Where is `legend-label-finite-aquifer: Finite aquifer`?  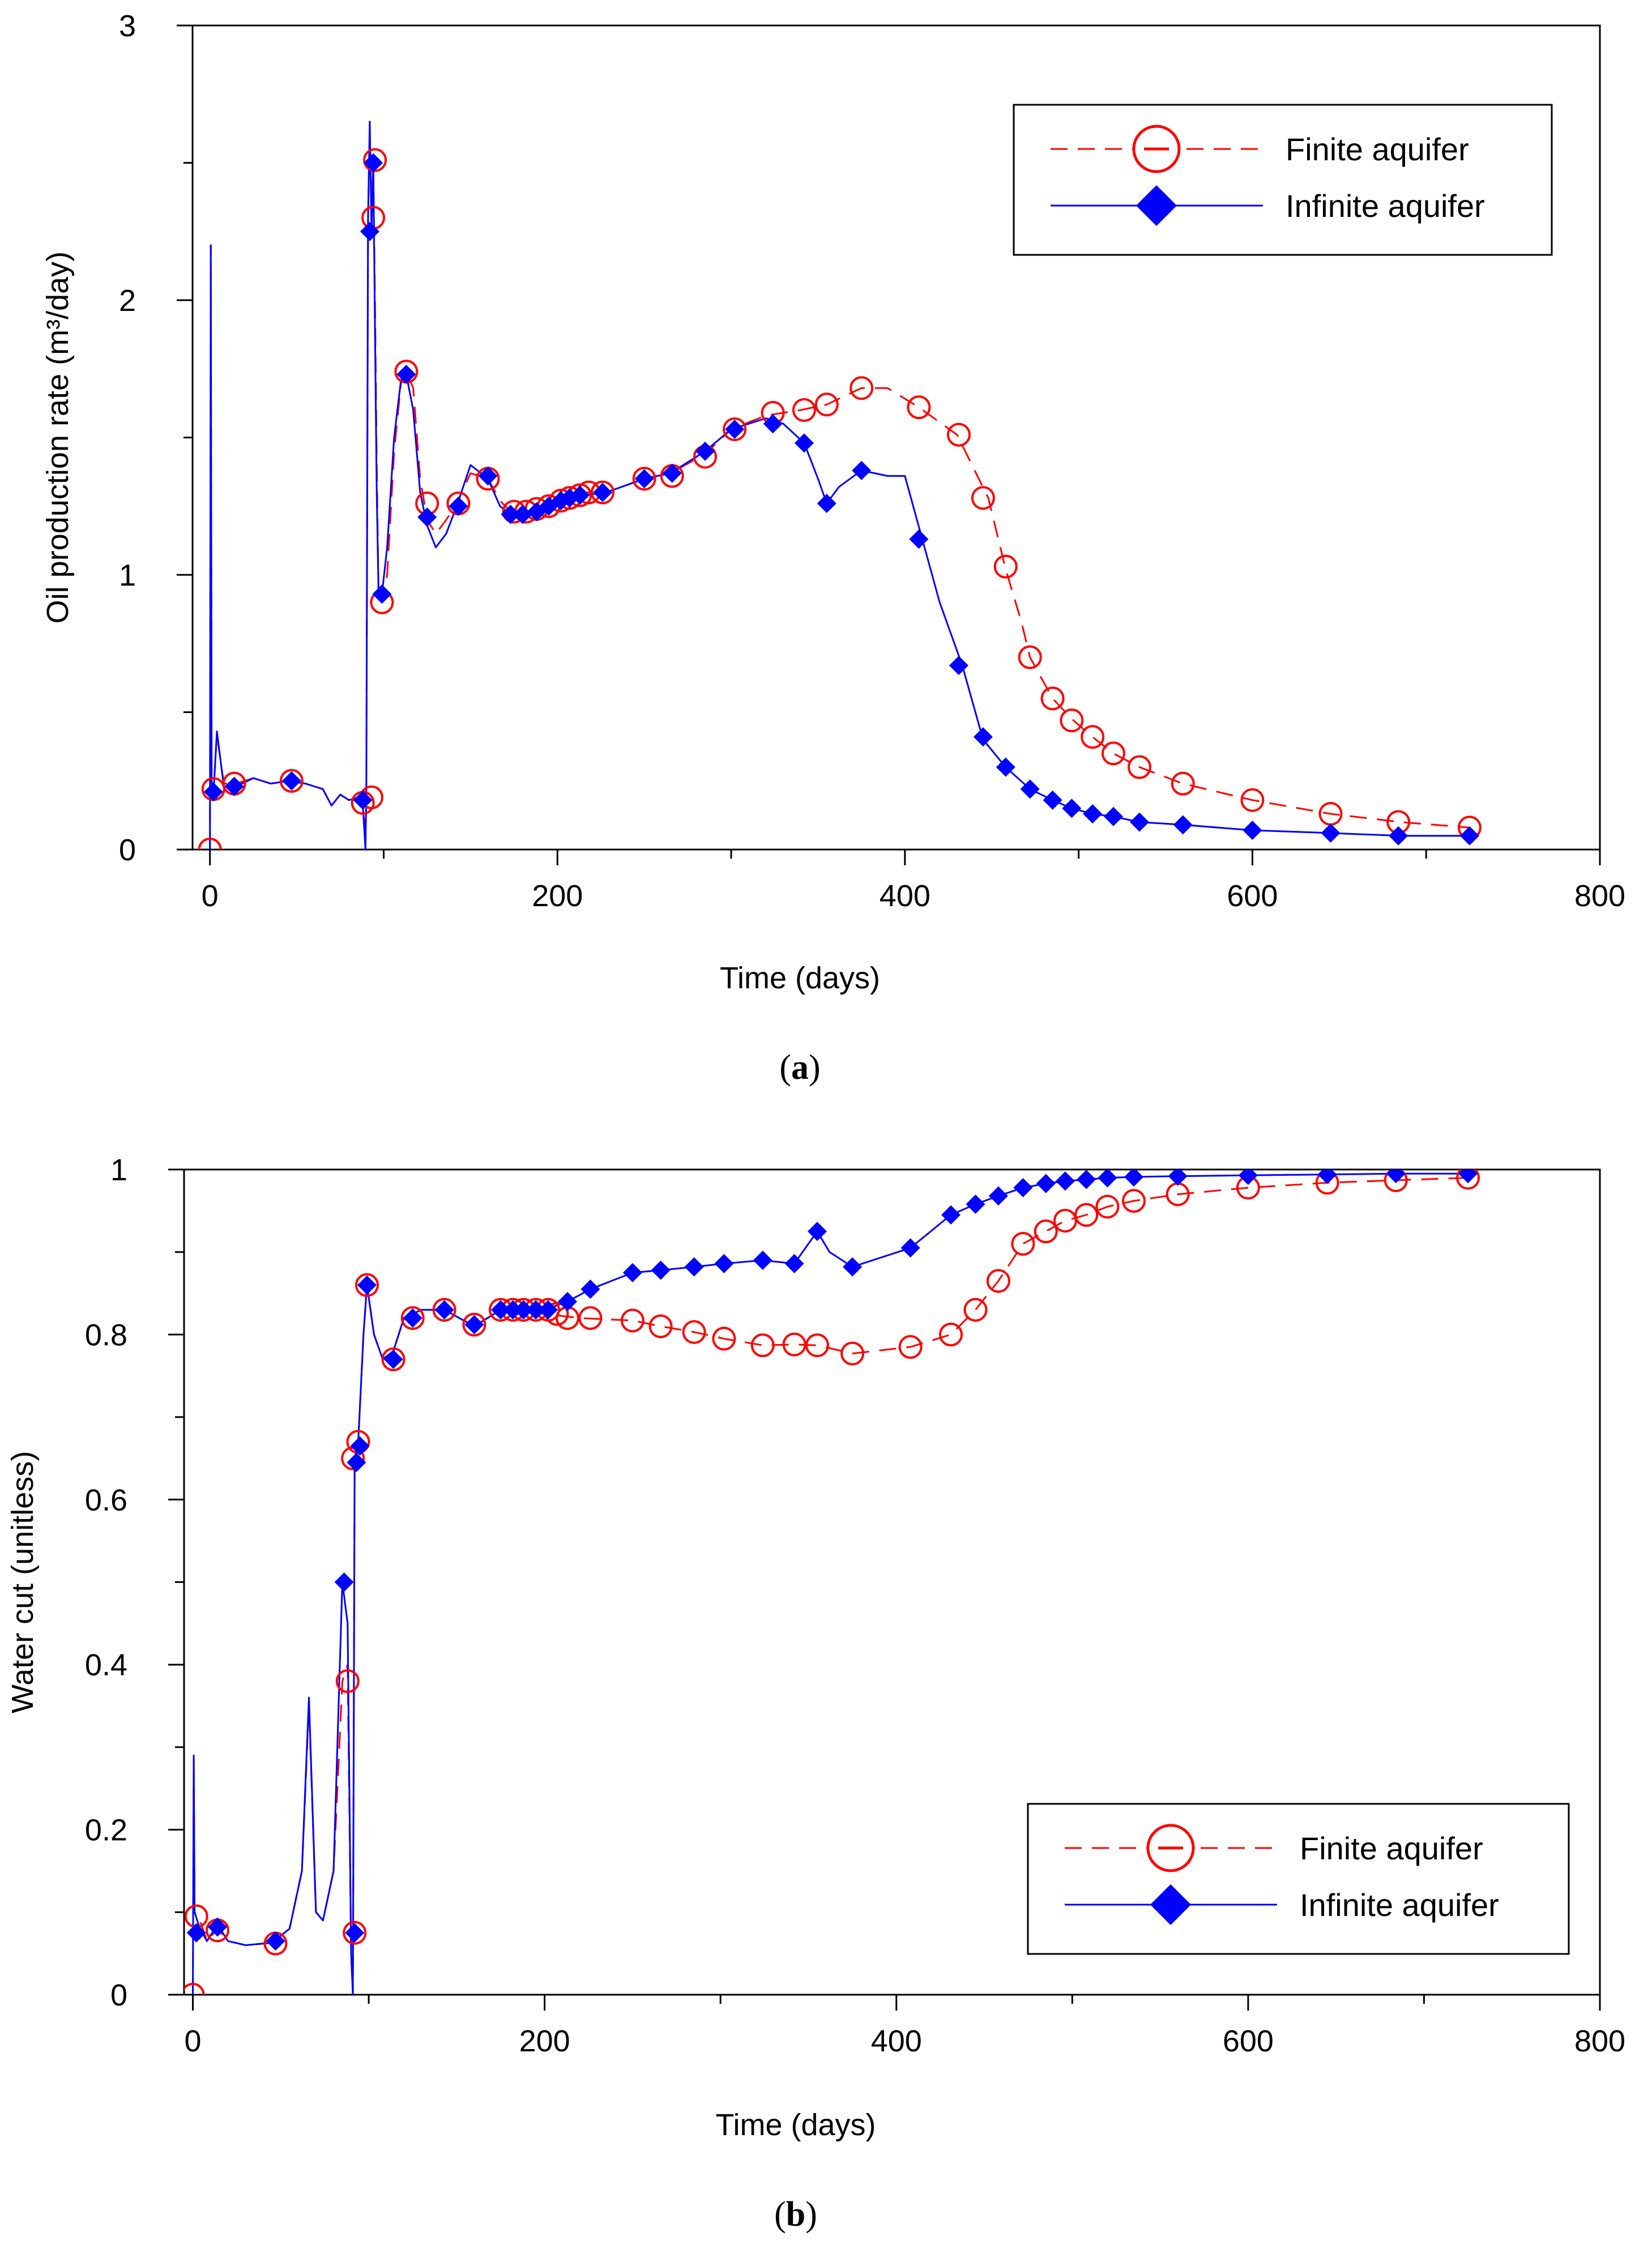
legend-label-finite-aquifer: Finite aquifer is located at coordinates (1377, 149).